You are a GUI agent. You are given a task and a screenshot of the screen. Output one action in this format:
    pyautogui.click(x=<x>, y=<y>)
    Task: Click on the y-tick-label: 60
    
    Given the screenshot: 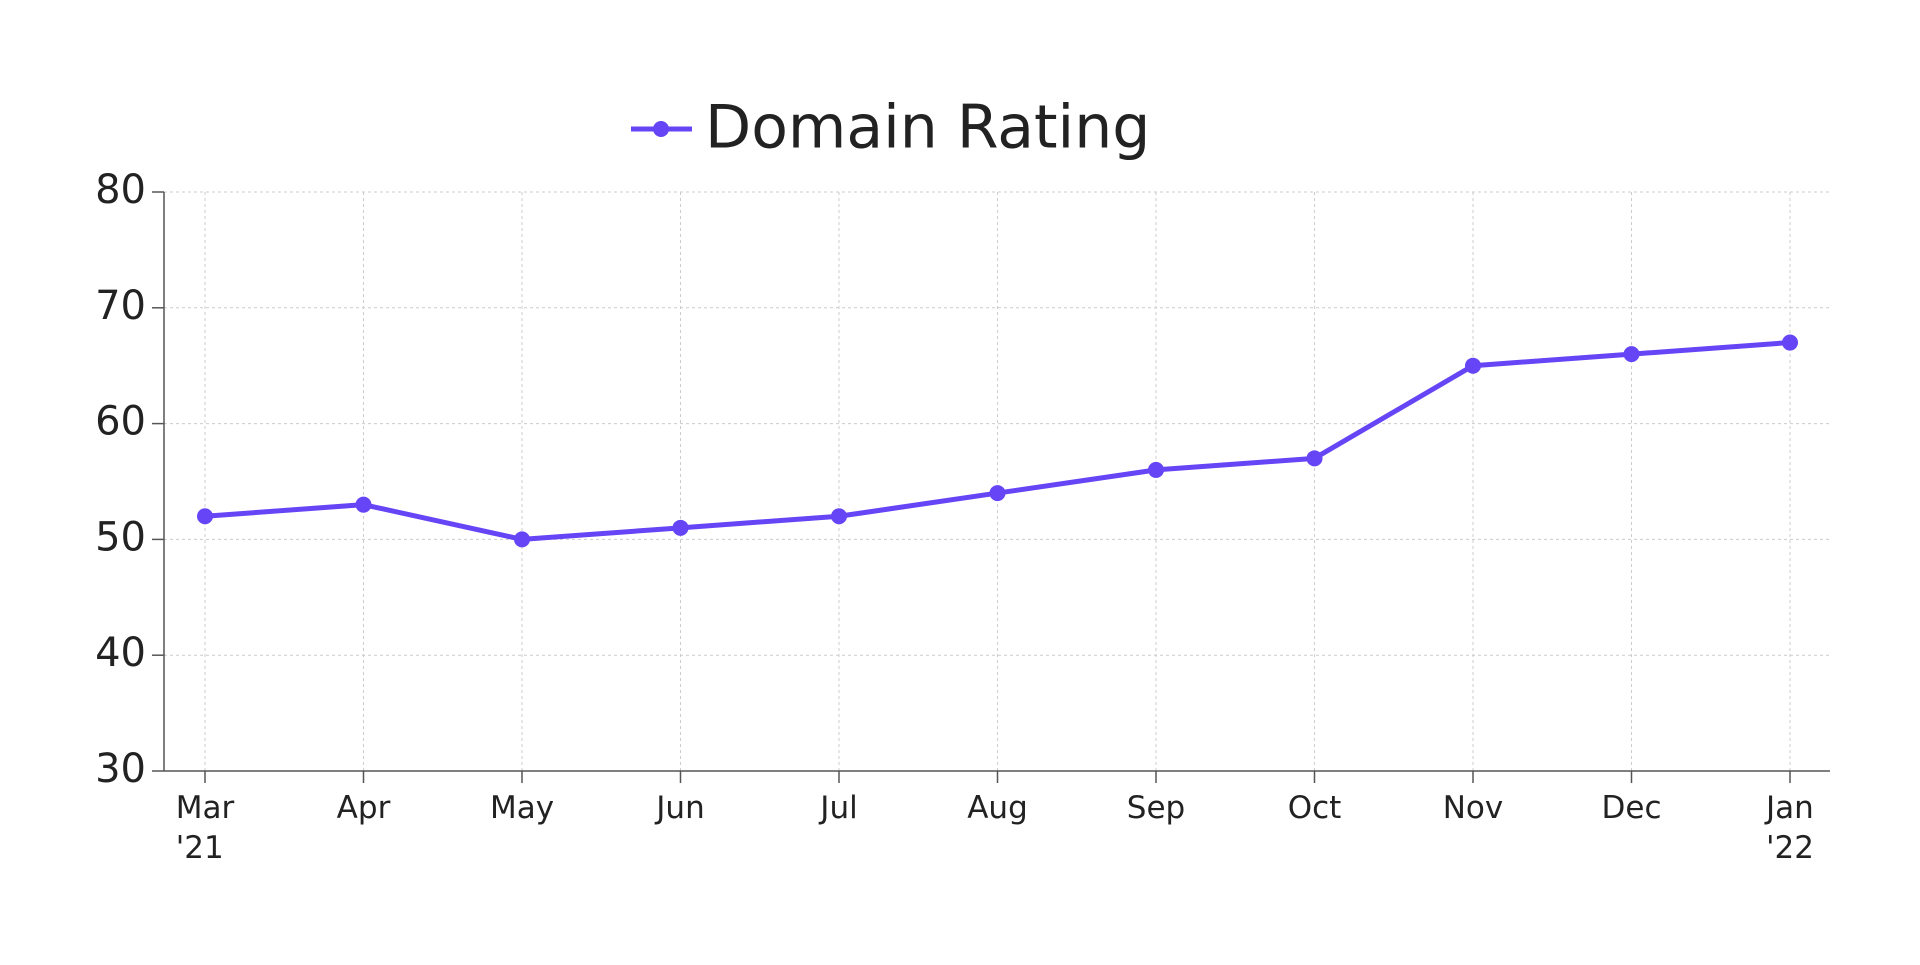 What is the action you would take?
    pyautogui.click(x=120, y=422)
    